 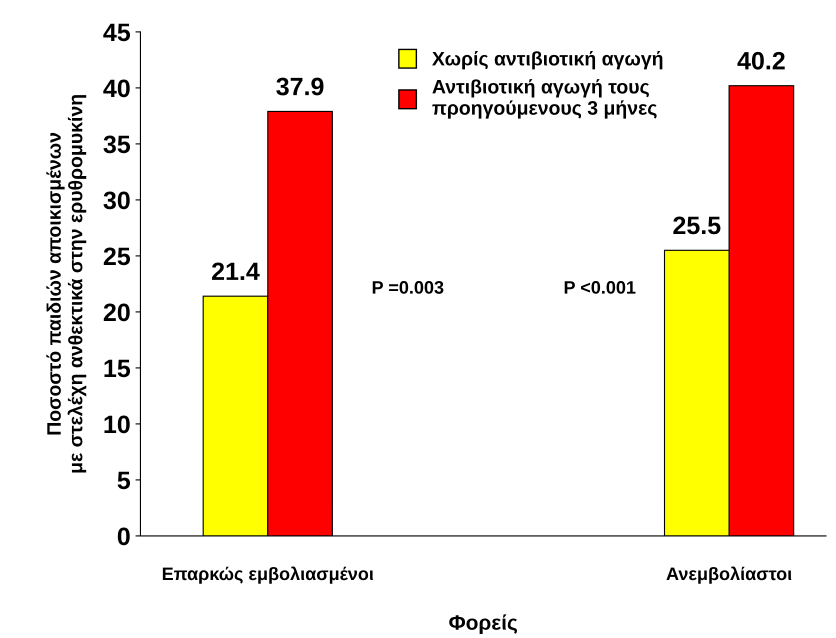 What do you see at coordinates (116, 201) in the screenshot?
I see `y-tick-label: 30` at bounding box center [116, 201].